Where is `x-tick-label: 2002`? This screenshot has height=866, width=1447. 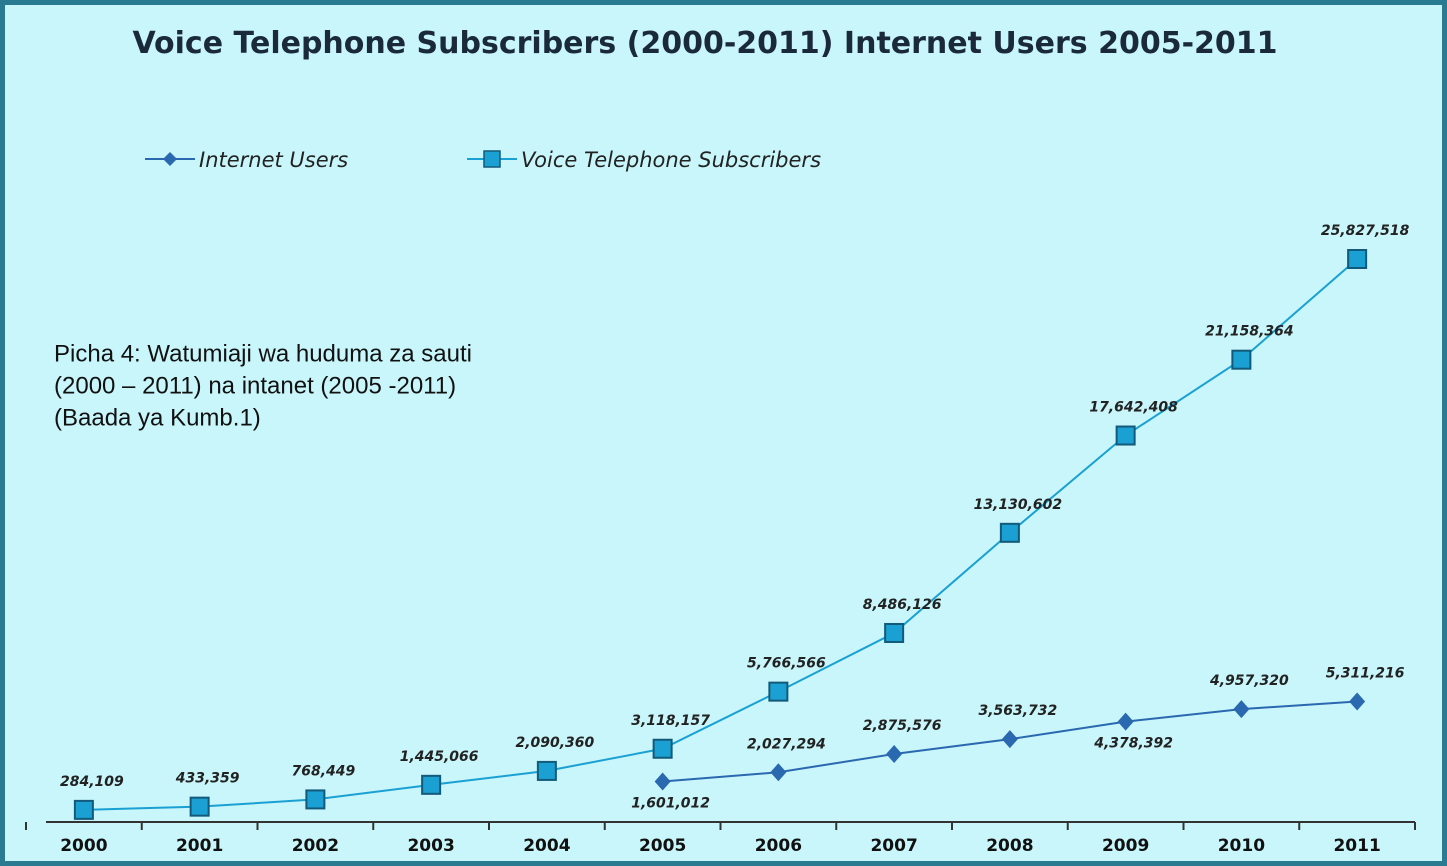
x-tick-label: 2002 is located at coordinates (315, 846).